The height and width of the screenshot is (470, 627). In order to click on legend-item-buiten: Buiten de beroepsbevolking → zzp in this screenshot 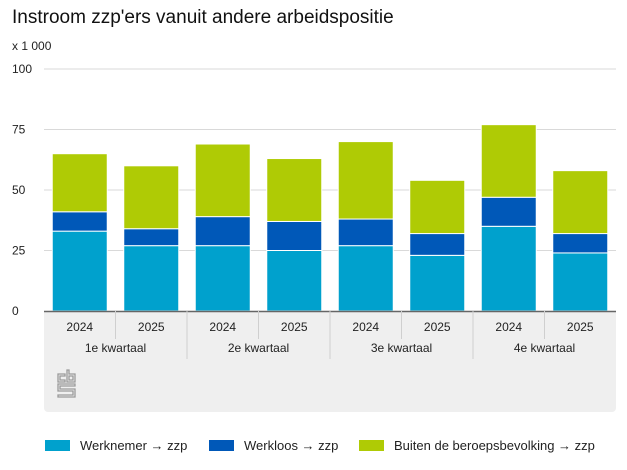, I will do `click(477, 445)`.